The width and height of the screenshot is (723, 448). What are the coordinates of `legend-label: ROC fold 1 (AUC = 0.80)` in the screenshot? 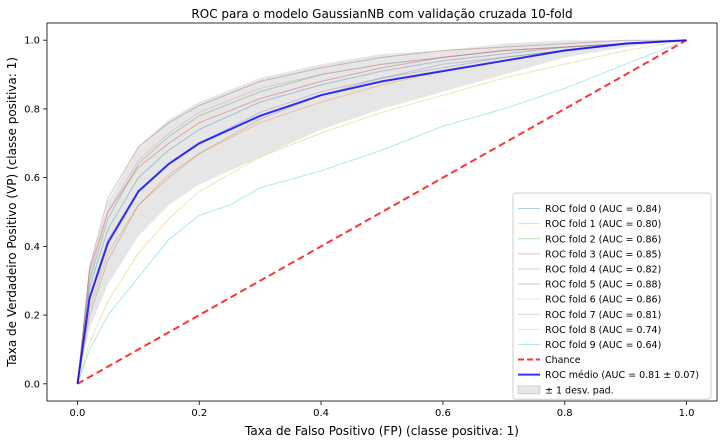 It's located at (603, 224).